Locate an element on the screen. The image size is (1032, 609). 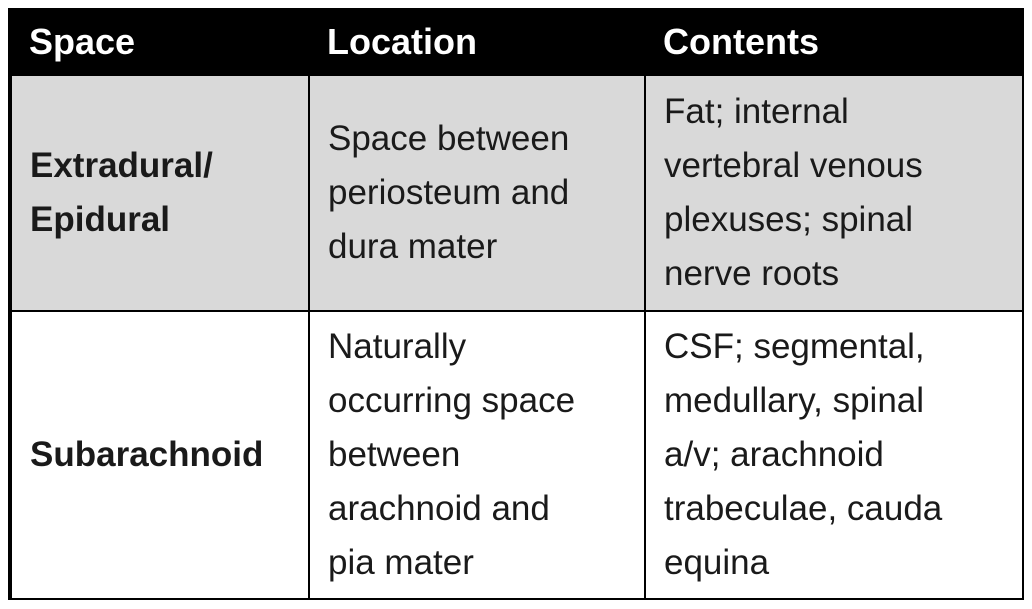
space-cell: Subarachnoid is located at coordinates (160, 455).